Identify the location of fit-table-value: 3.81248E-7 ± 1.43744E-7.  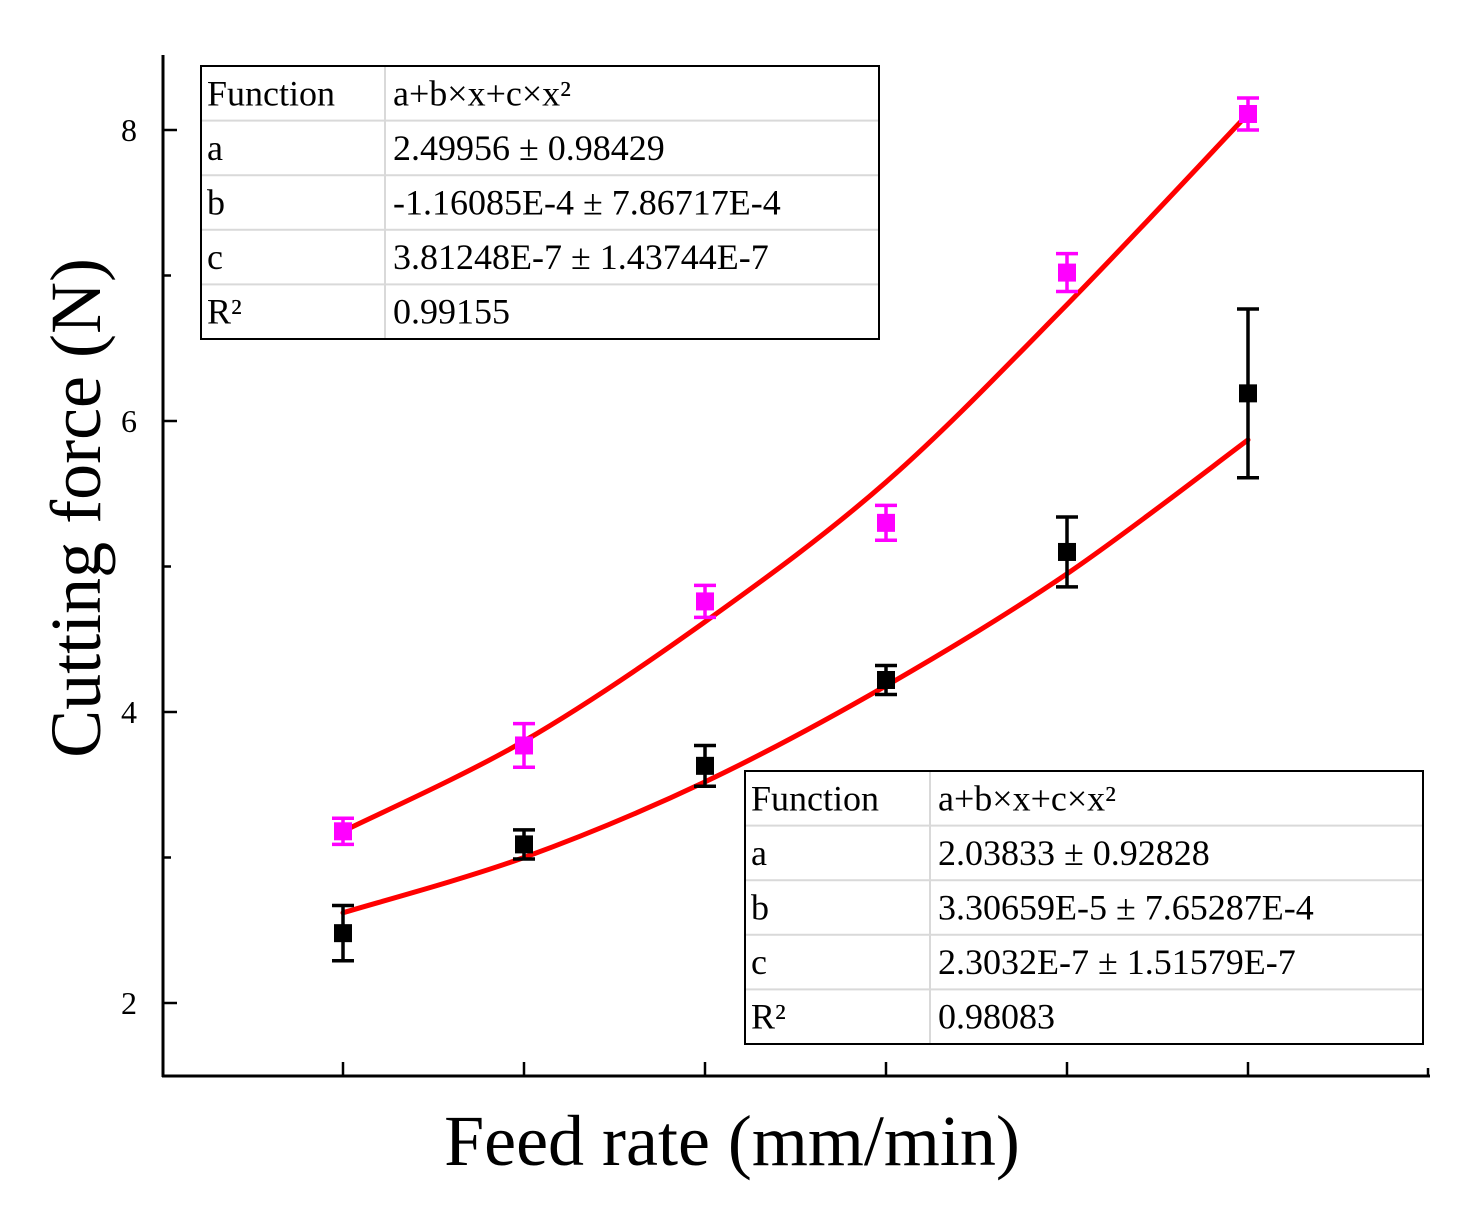
(581, 257).